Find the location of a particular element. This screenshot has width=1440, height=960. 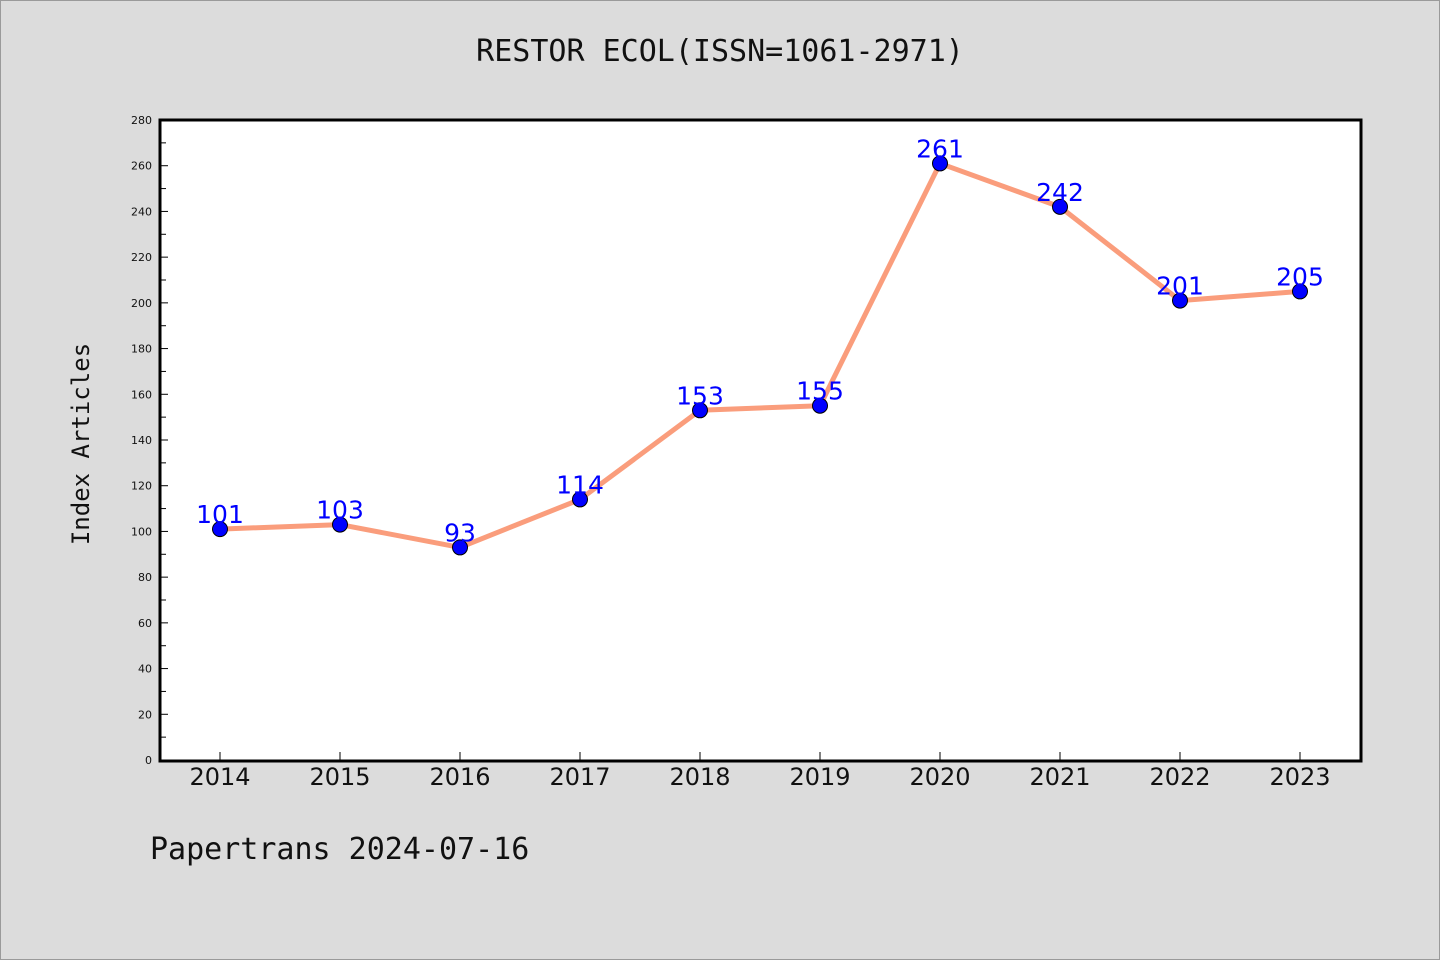

y-axis: 0 20 40 60 80 100 120 140 160 180 200 220 240 260 280 is located at coordinates (149, 440).